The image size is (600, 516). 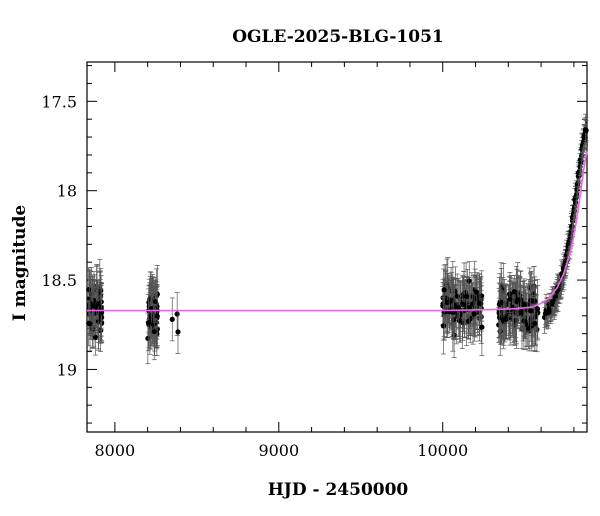 What do you see at coordinates (67, 369) in the screenshot?
I see `y-tick-label: 19` at bounding box center [67, 369].